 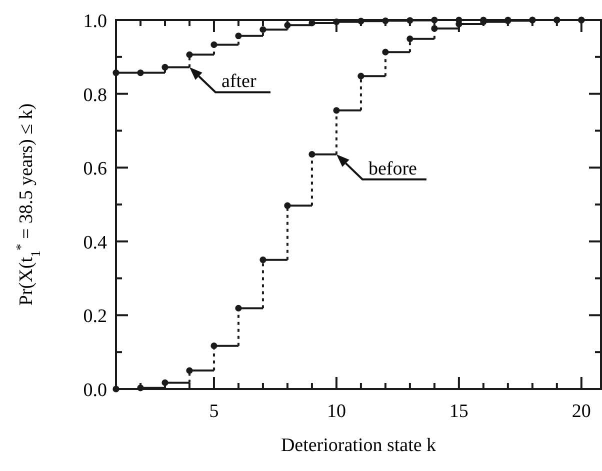 What do you see at coordinates (358, 445) in the screenshot?
I see `x-axis-title: Deterioration state k` at bounding box center [358, 445].